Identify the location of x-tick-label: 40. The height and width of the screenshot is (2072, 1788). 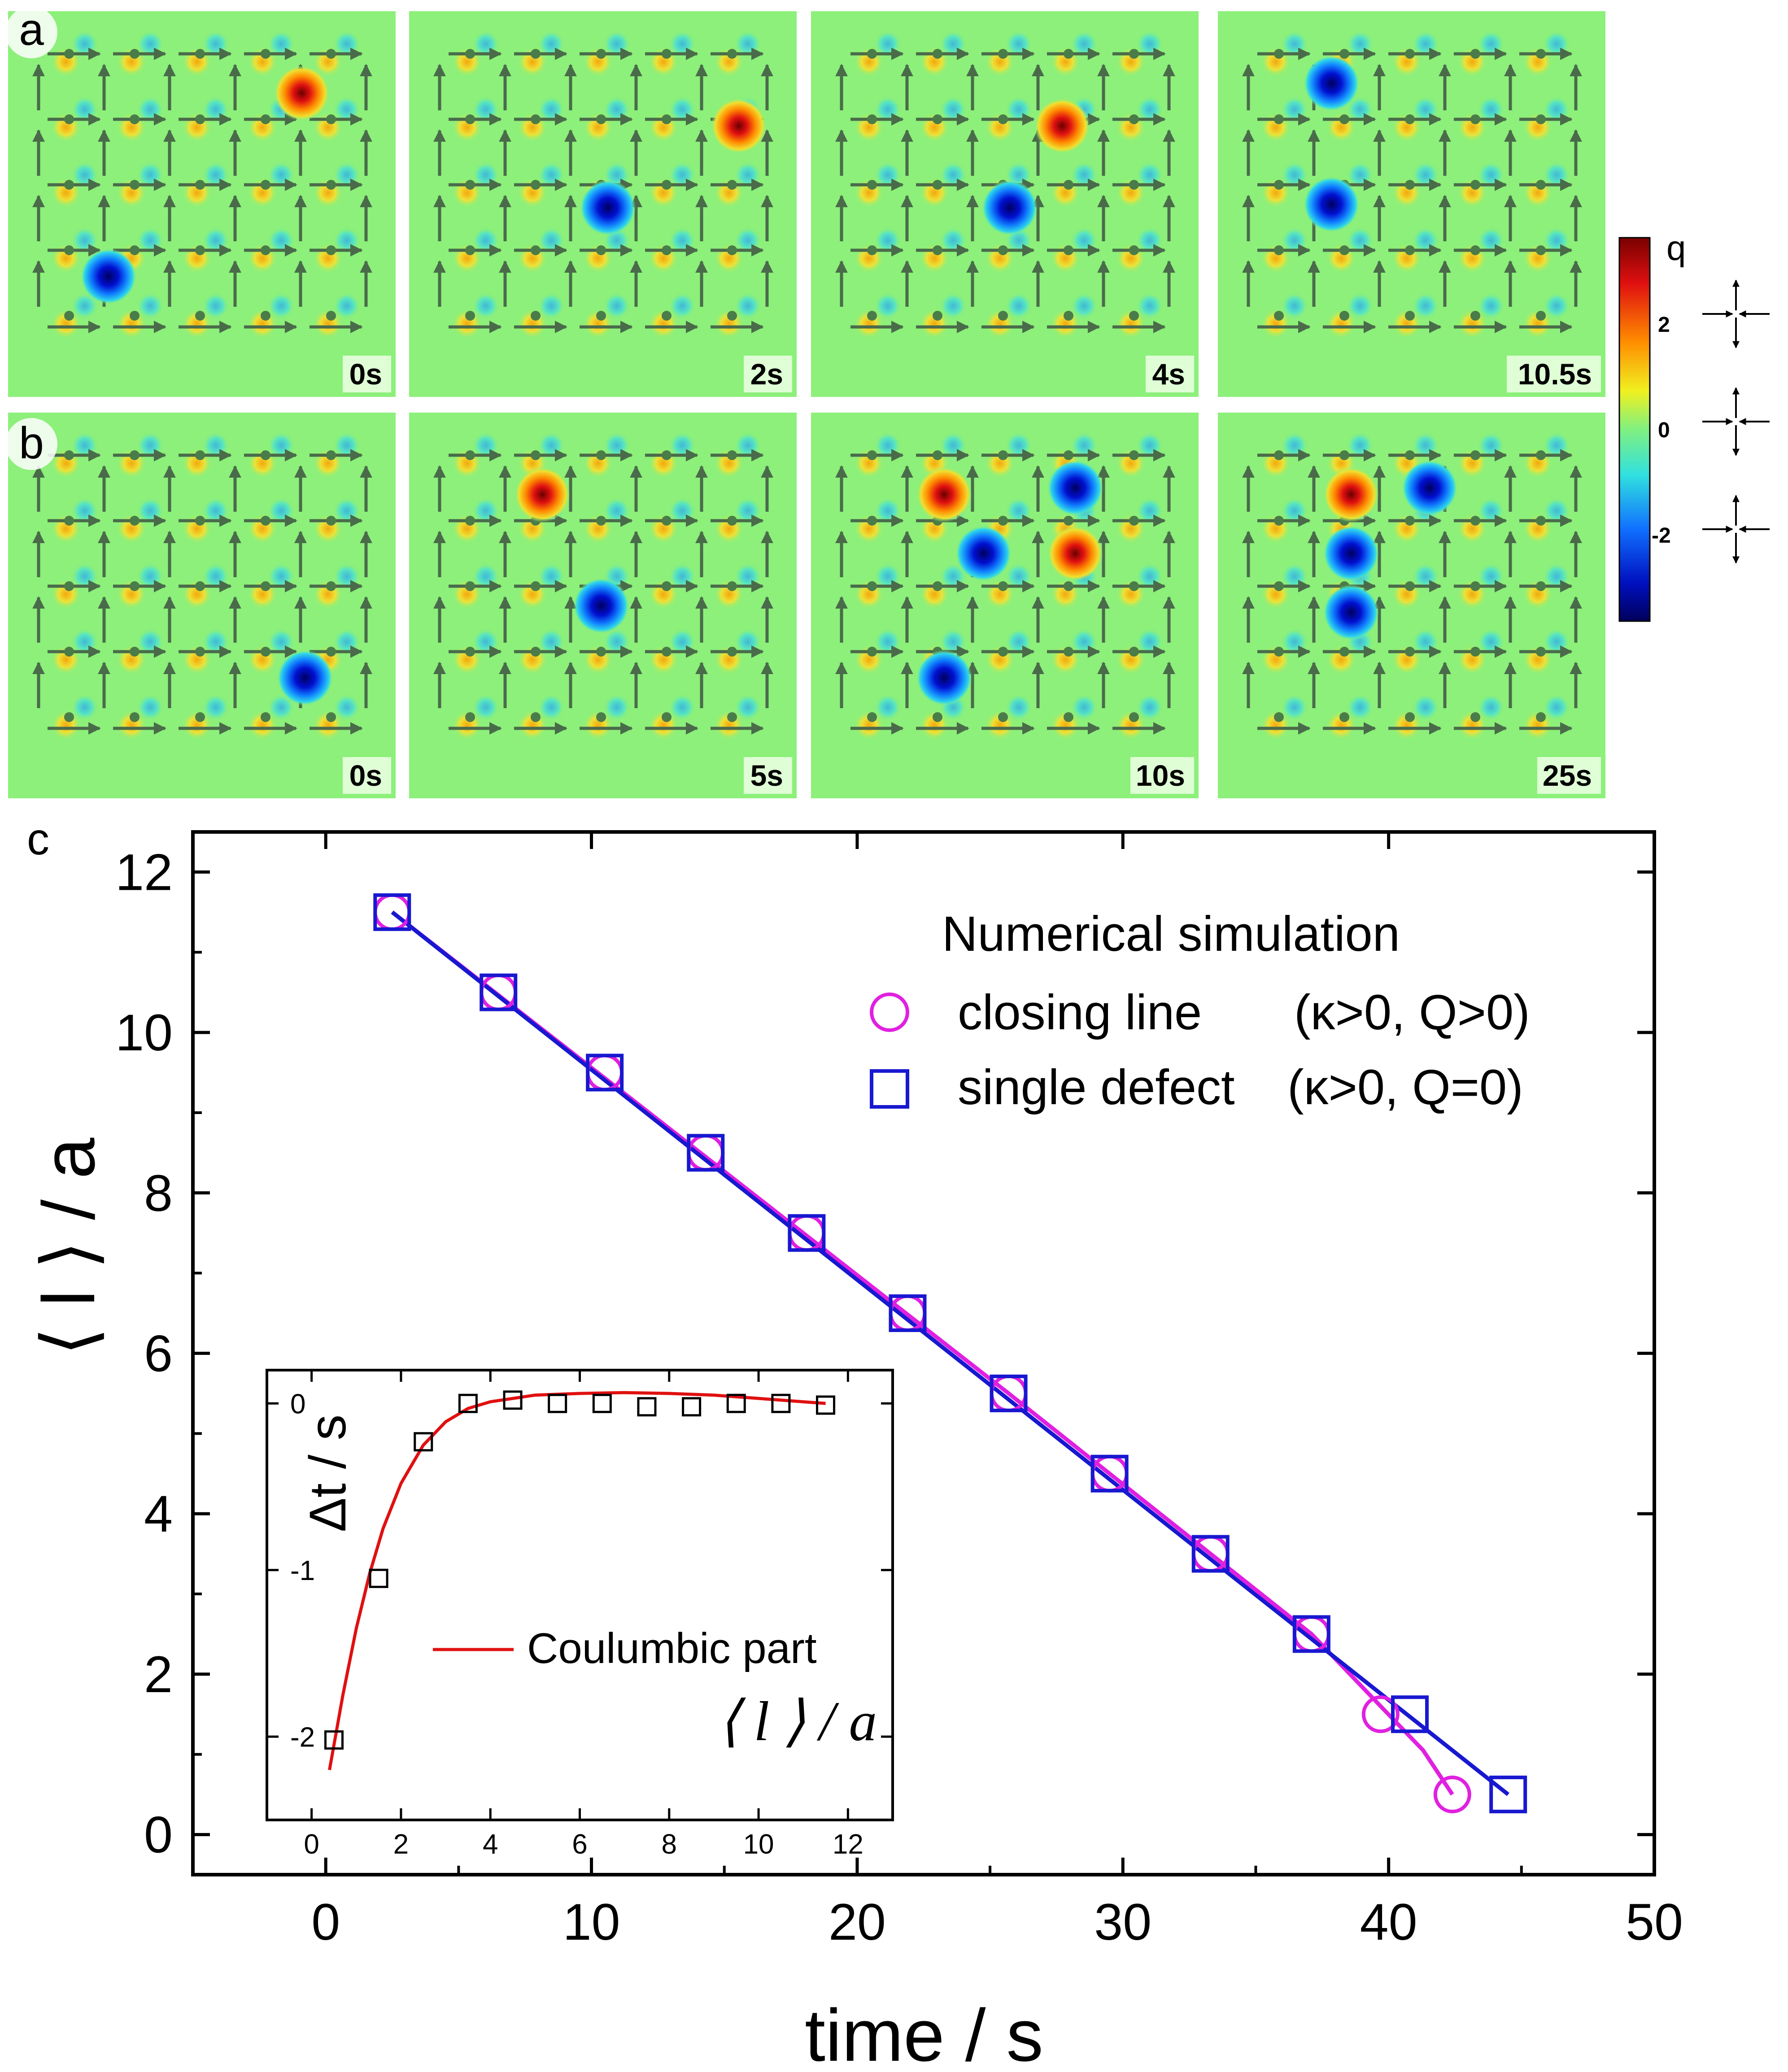
(1388, 1923).